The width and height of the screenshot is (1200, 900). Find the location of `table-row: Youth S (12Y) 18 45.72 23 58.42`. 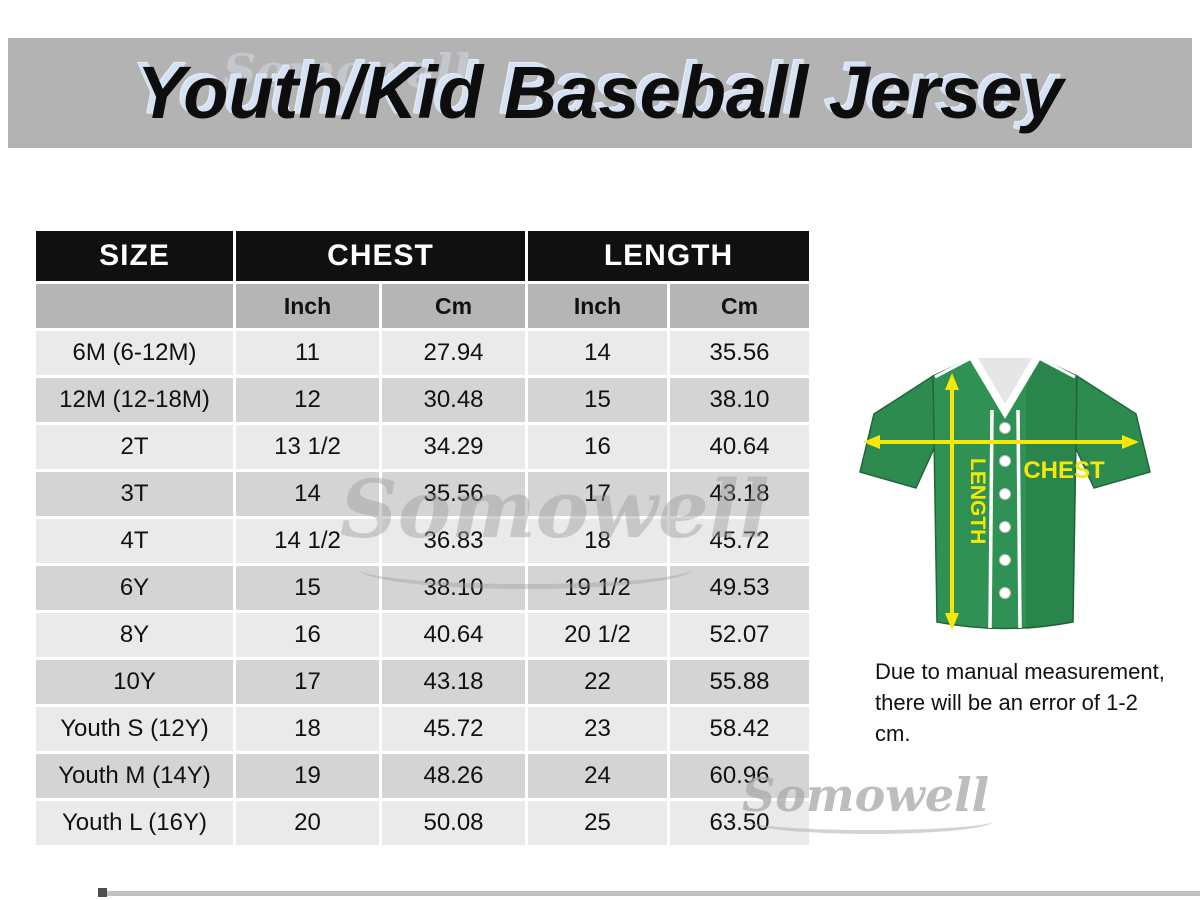

table-row: Youth S (12Y) 18 45.72 23 58.42 is located at coordinates (423, 729).